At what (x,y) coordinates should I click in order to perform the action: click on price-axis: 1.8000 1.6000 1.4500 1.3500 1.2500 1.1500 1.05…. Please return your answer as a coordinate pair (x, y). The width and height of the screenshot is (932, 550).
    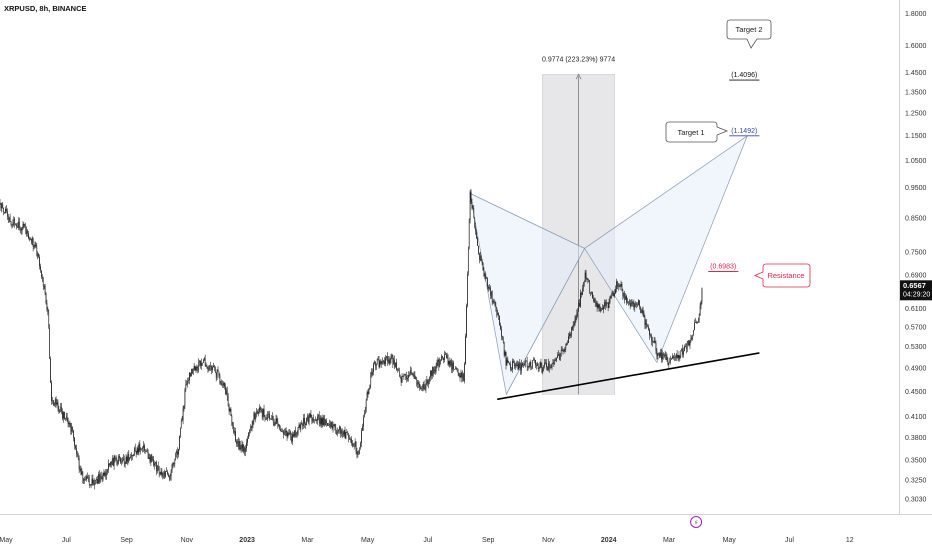
    Looking at the image, I should click on (916, 257).